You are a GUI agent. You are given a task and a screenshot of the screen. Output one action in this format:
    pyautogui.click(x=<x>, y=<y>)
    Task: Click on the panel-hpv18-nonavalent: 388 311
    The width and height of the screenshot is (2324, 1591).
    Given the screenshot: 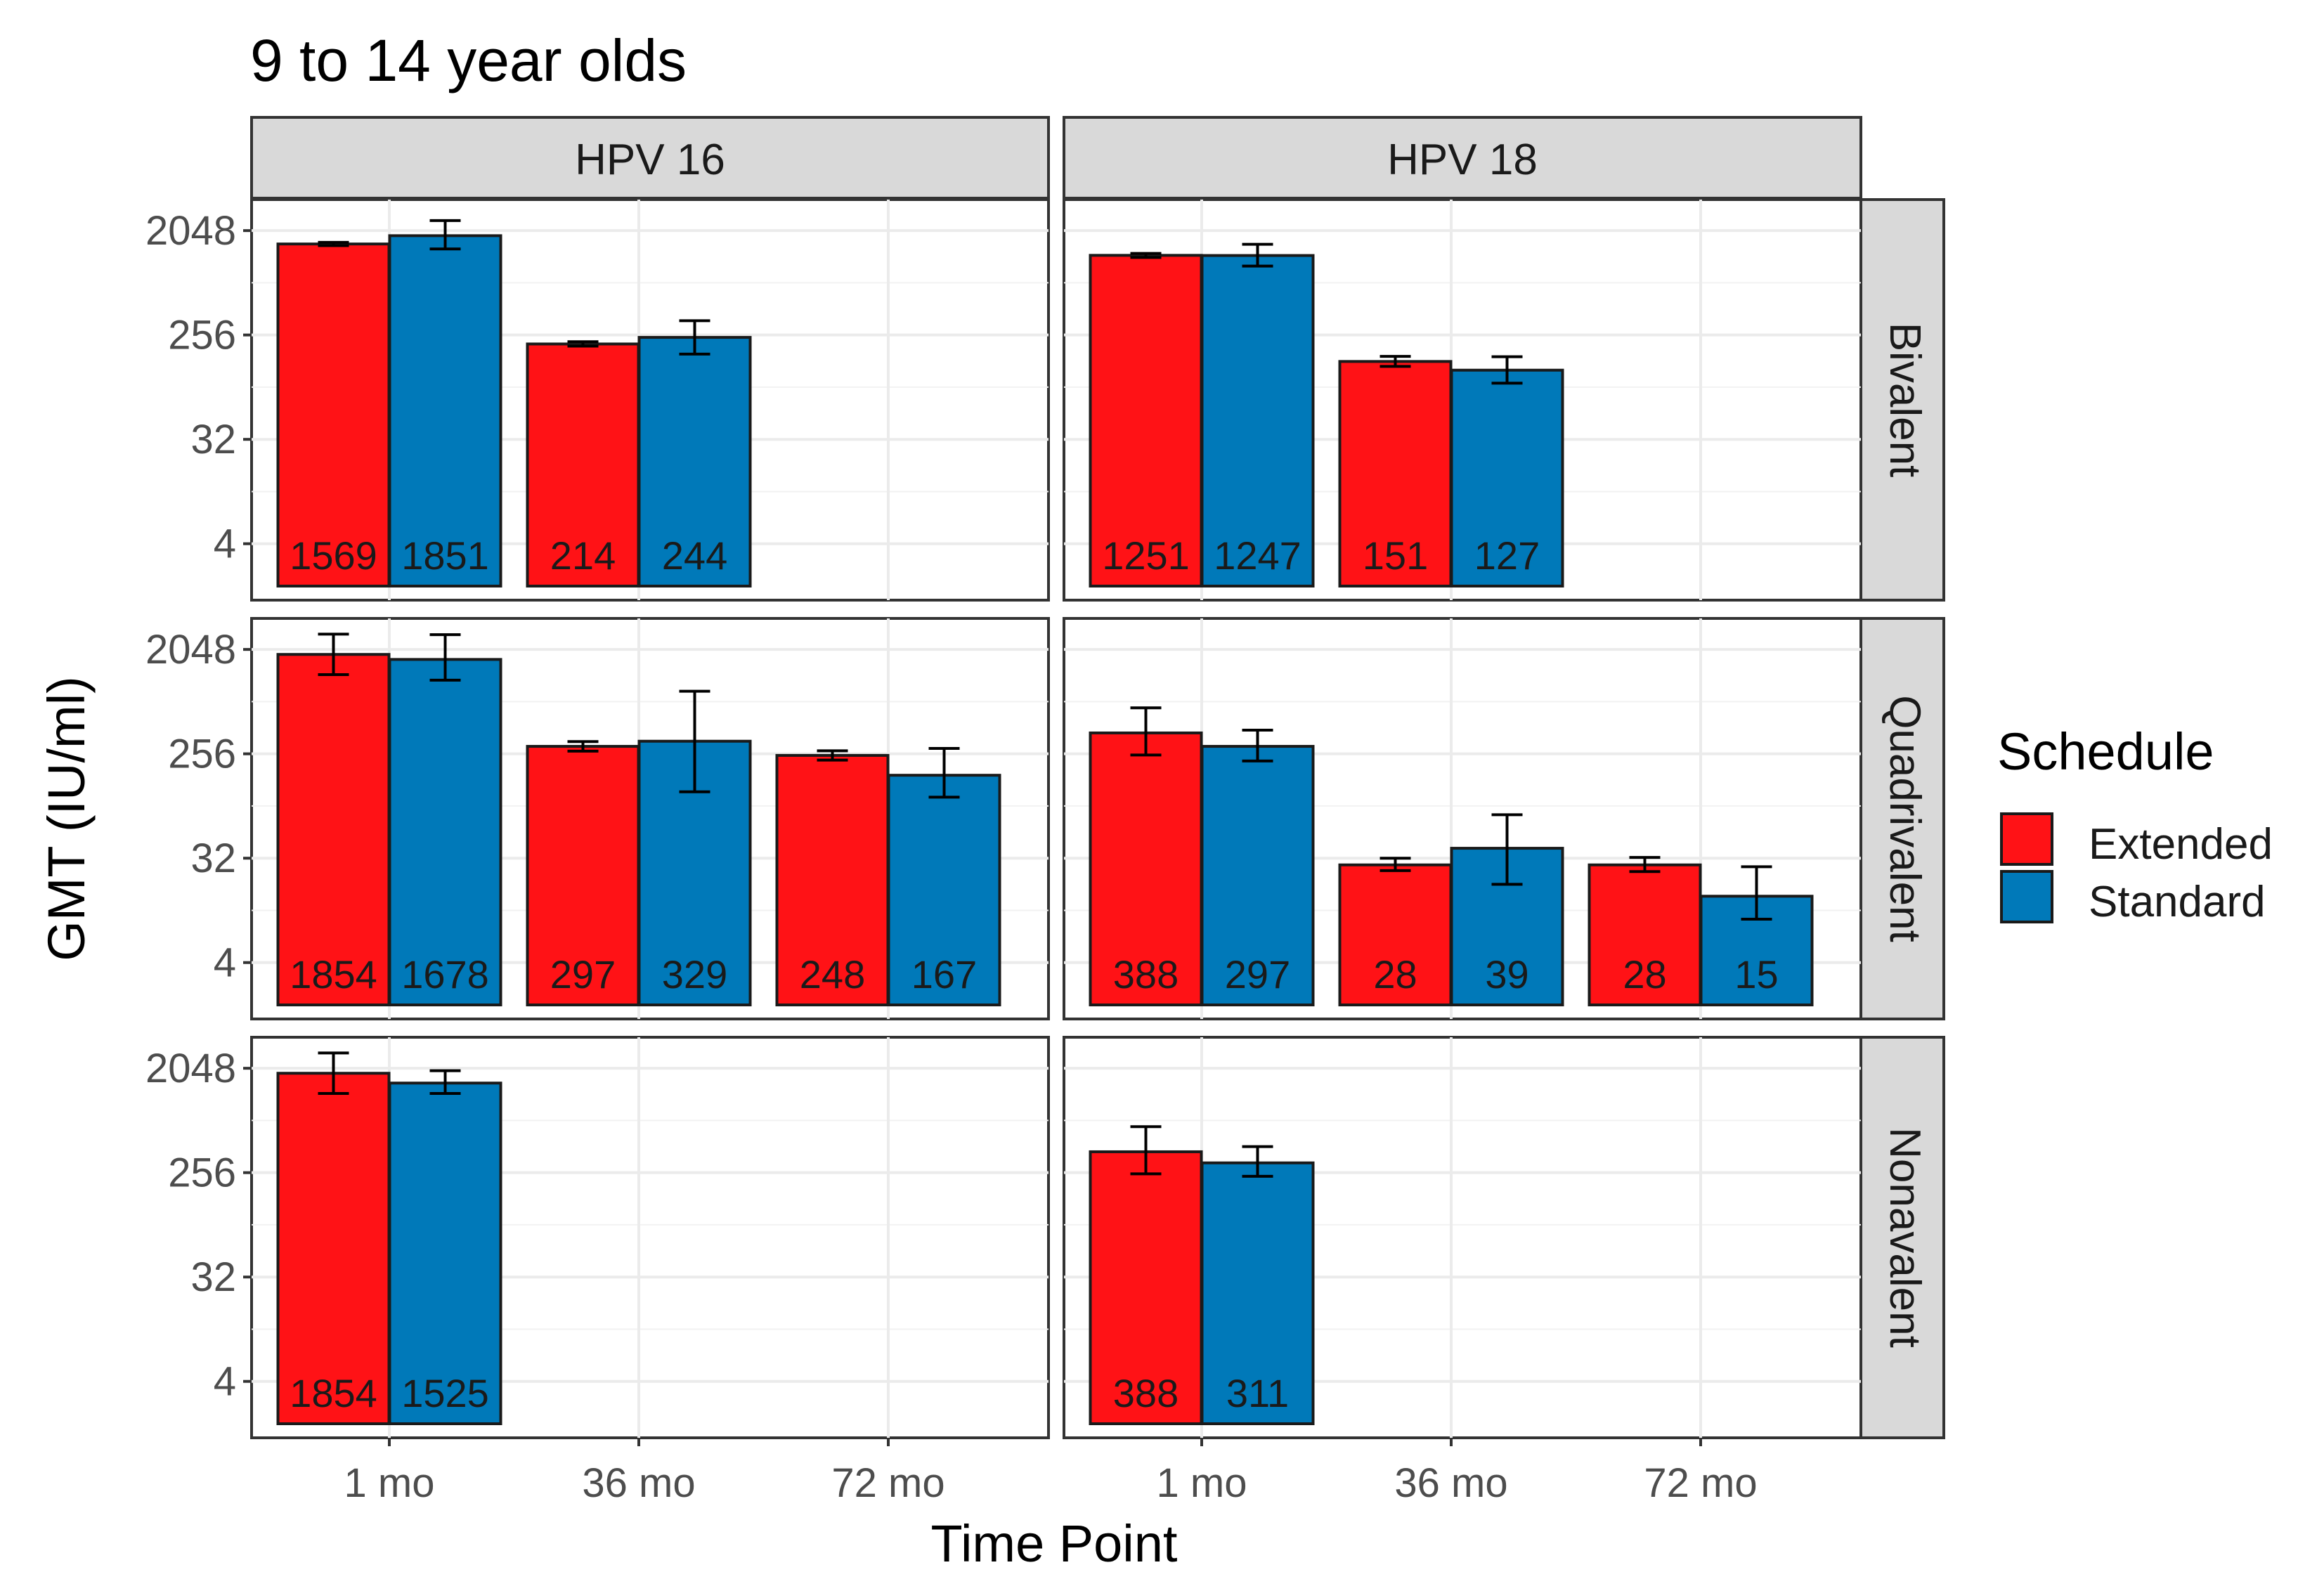 What is the action you would take?
    pyautogui.click(x=1463, y=1237)
    